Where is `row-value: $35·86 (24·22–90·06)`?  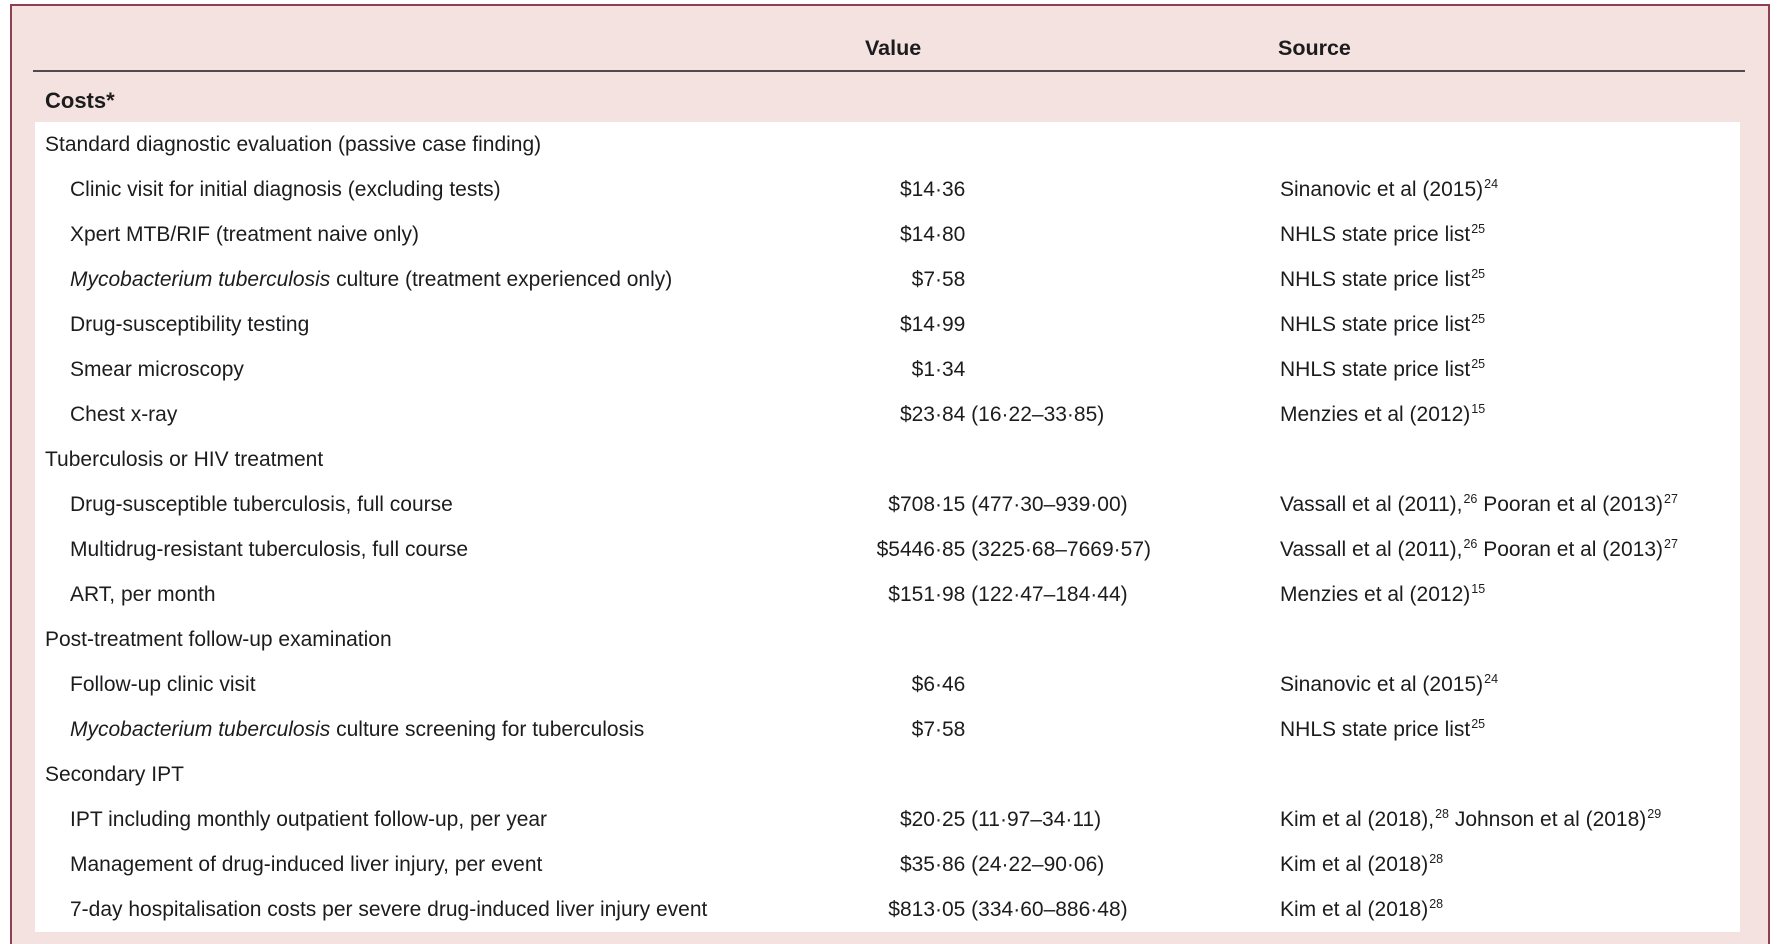
row-value: $35·86 (24·22–90·06) is located at coordinates (1002, 864).